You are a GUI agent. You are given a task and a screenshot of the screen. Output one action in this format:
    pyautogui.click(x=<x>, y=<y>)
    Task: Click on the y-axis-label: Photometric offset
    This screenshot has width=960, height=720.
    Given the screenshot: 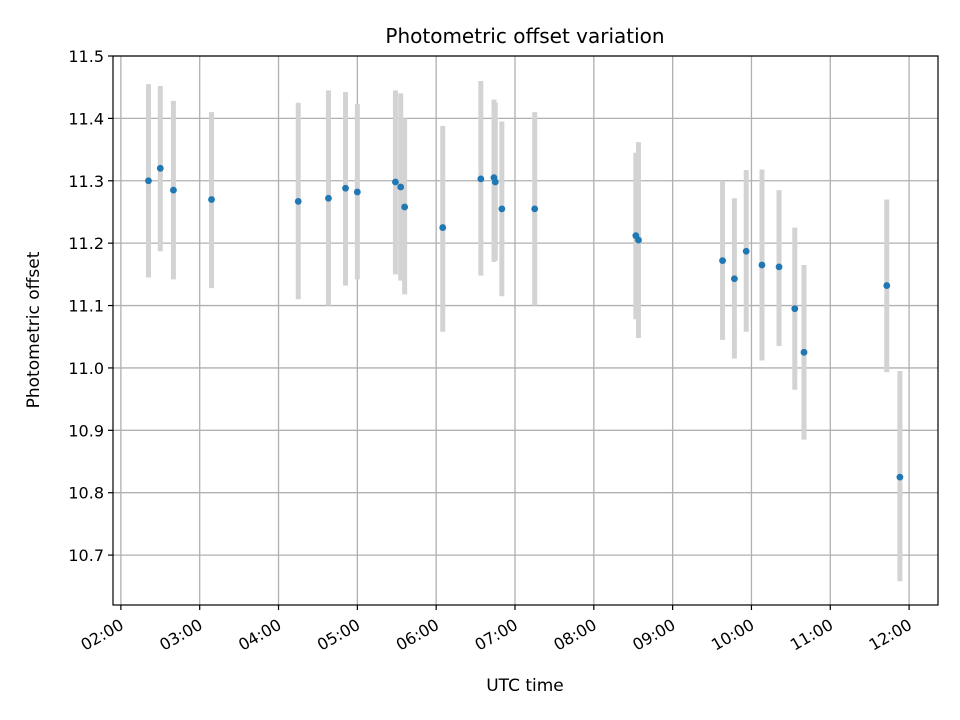 What is the action you would take?
    pyautogui.click(x=34, y=329)
    